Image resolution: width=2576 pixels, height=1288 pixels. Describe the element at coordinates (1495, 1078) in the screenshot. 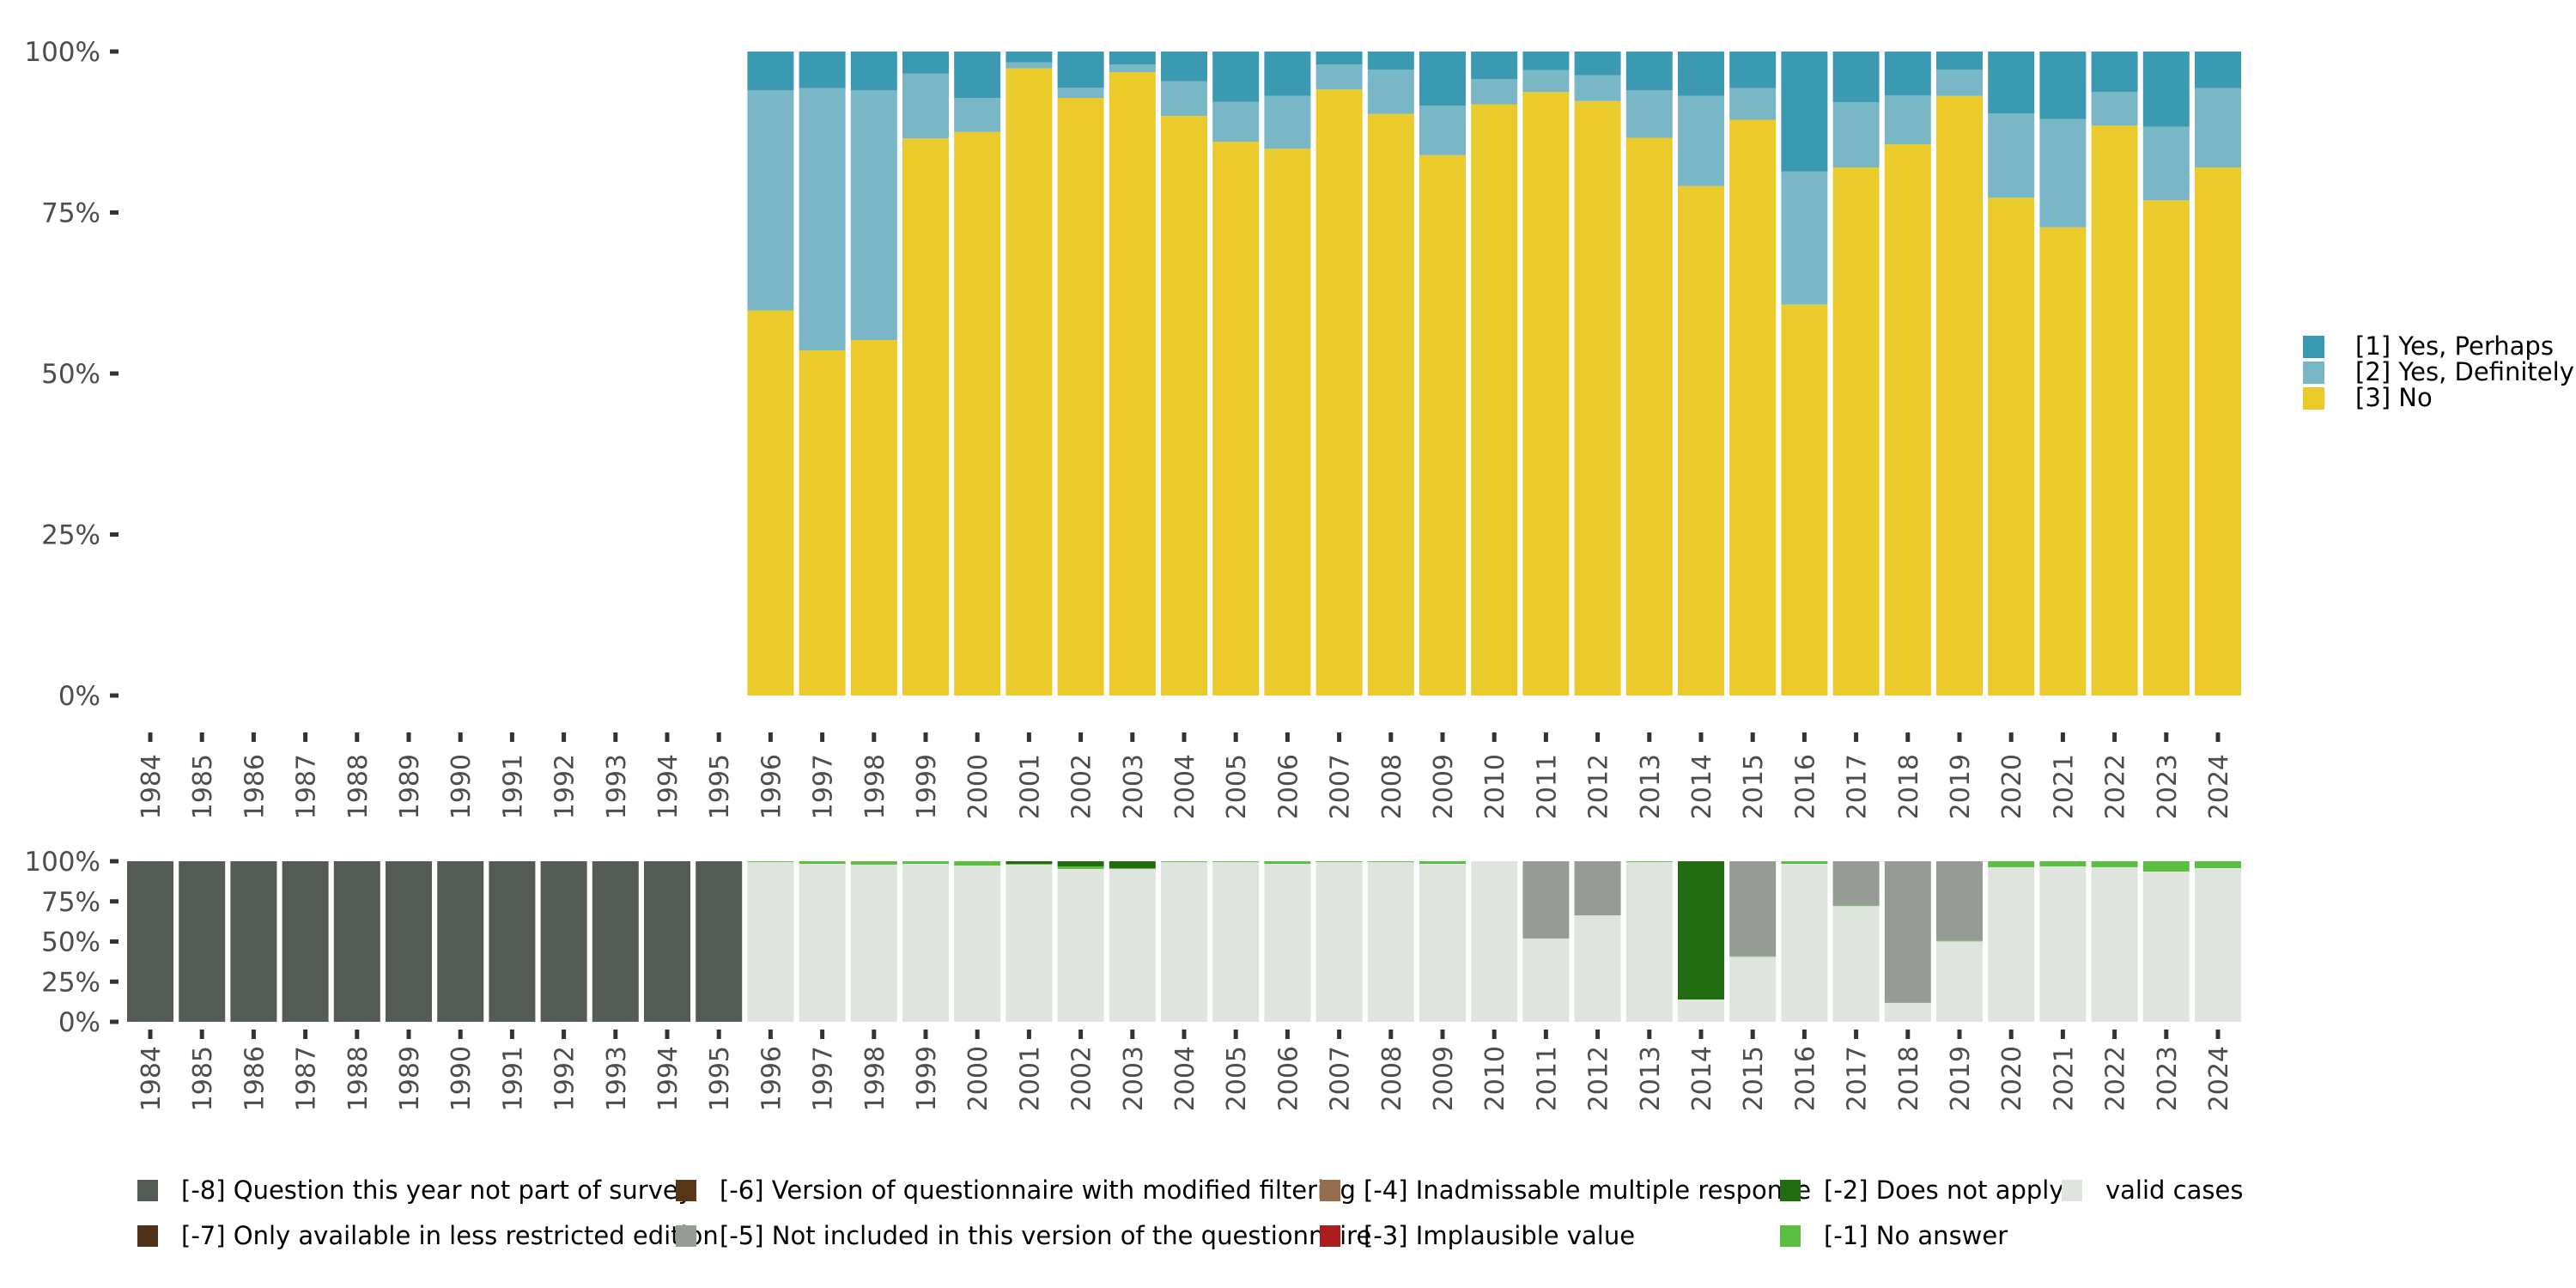

I see `missing-xtick-label-2010: 2010` at that location.